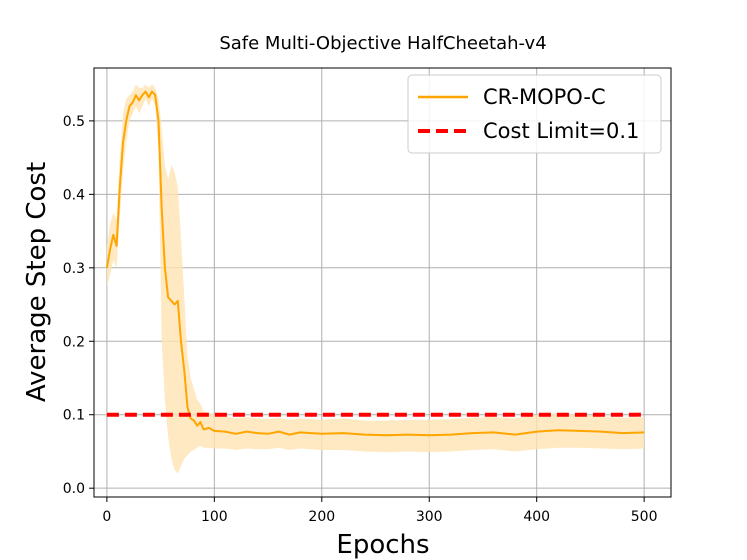 The width and height of the screenshot is (747, 560). I want to click on y-tick-label: 0.2, so click(74, 342).